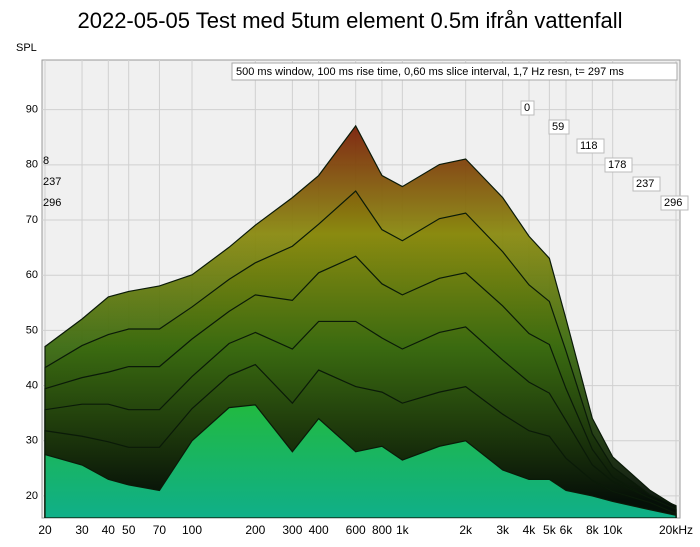 The height and width of the screenshot is (547, 700). I want to click on x-tick-label: 400, so click(319, 530).